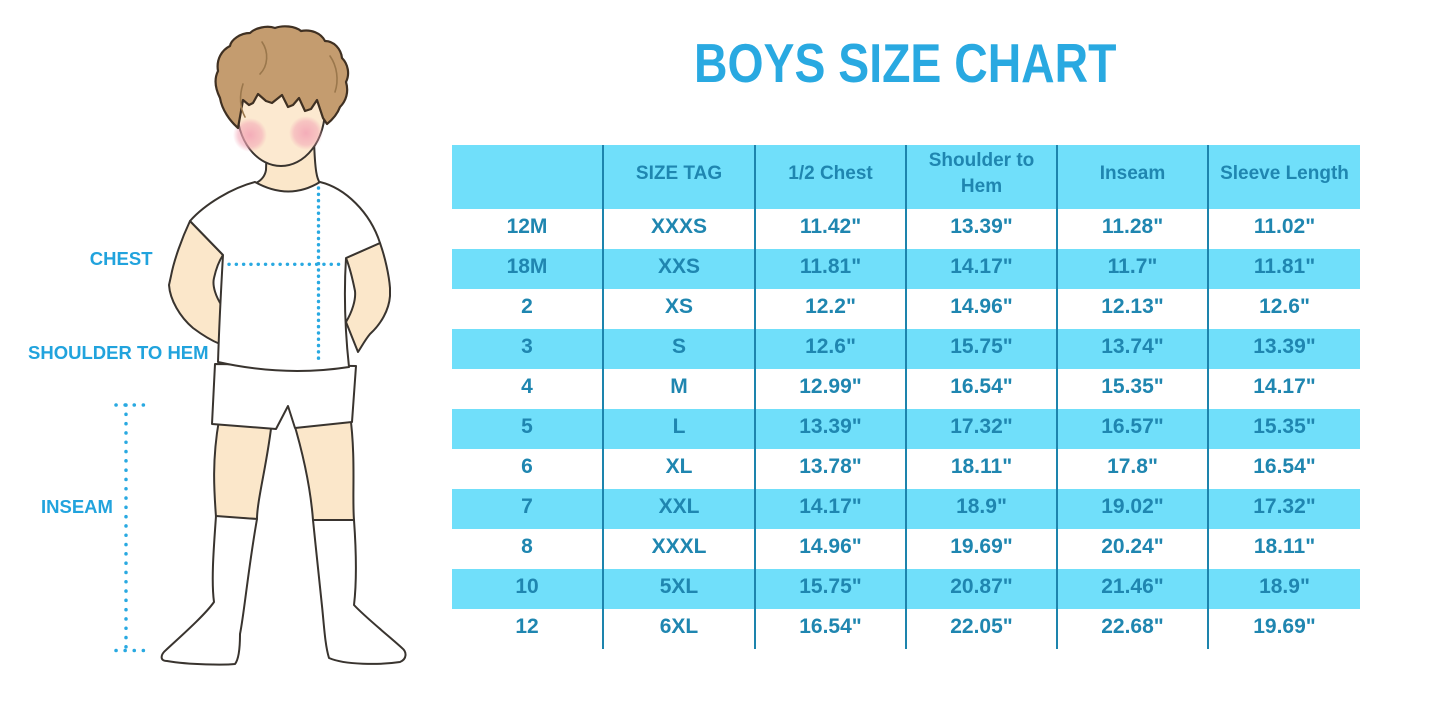  I want to click on svg-text: SHOULDER TO HEM, so click(118, 352).